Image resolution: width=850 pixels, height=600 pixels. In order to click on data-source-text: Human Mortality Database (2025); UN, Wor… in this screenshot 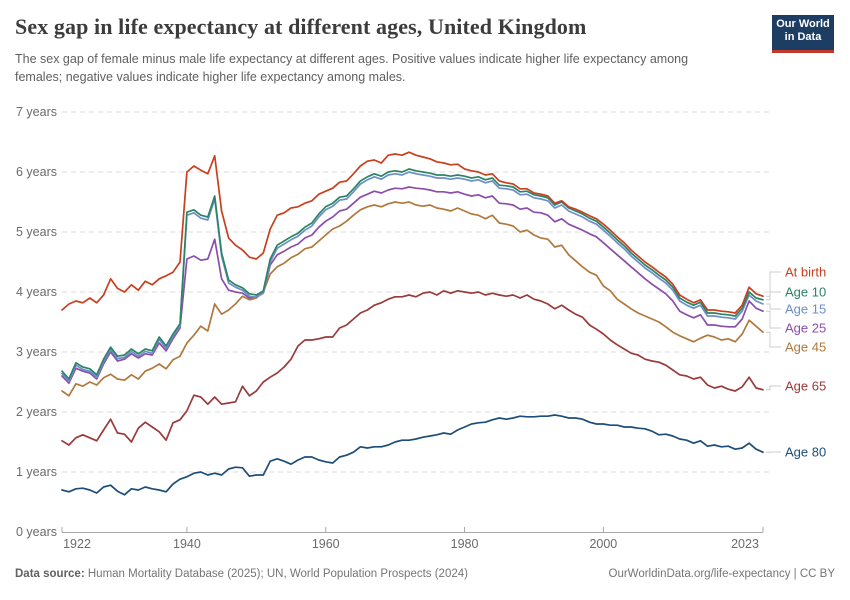, I will do `click(276, 574)`.